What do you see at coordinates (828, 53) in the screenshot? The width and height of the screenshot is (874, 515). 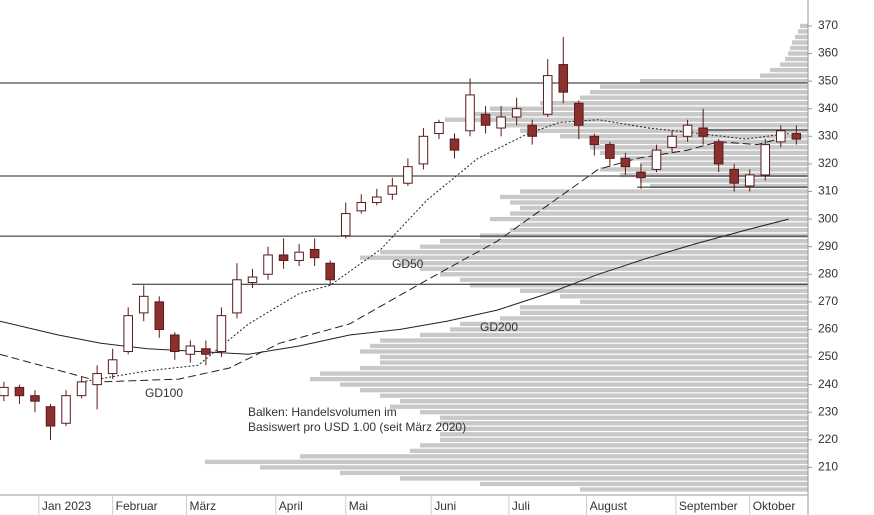 I see `y-tick-label: 360` at bounding box center [828, 53].